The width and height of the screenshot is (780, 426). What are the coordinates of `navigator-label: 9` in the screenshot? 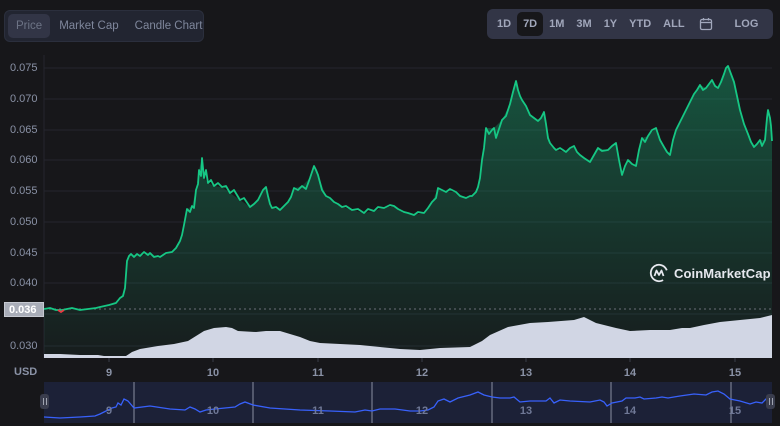 It's located at (109, 411).